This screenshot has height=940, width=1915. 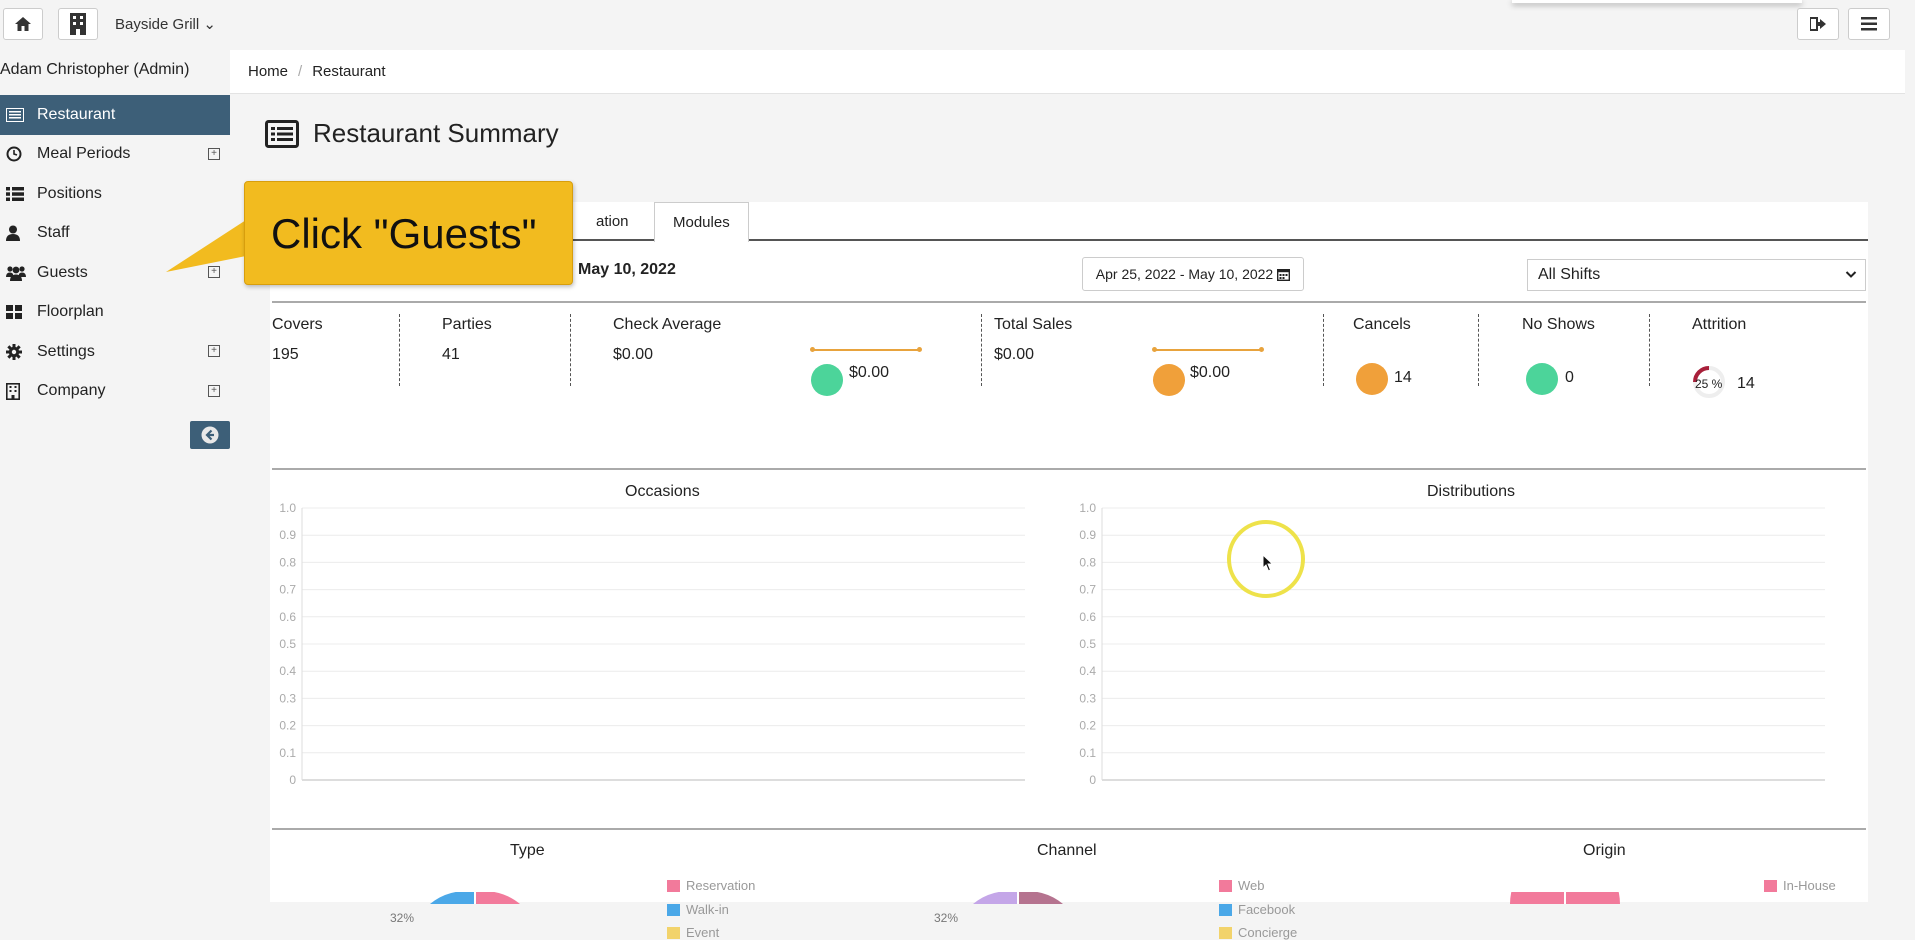 I want to click on occasions-chart: 1.0 0.9 0.8 0.7 0.6 0.5 0.4 0.3 0.2 0.1 0, so click(x=652, y=644).